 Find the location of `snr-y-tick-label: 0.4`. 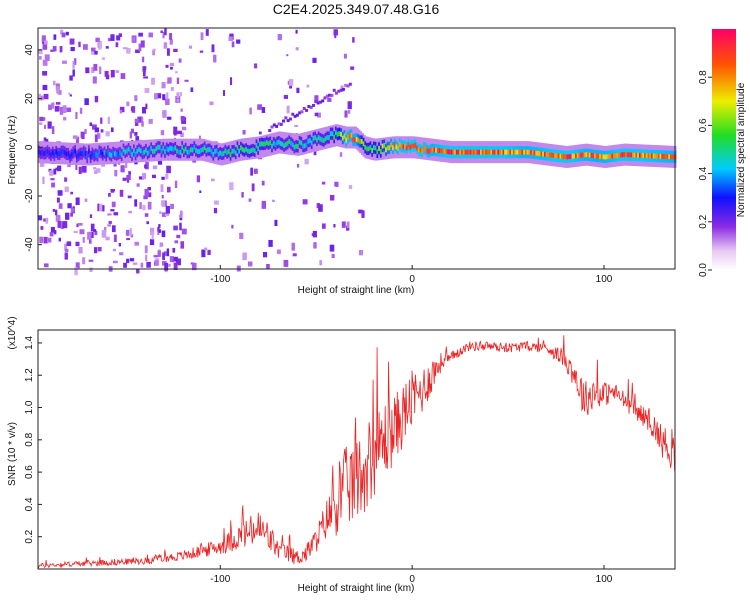

snr-y-tick-label: 0.4 is located at coordinates (29, 504).